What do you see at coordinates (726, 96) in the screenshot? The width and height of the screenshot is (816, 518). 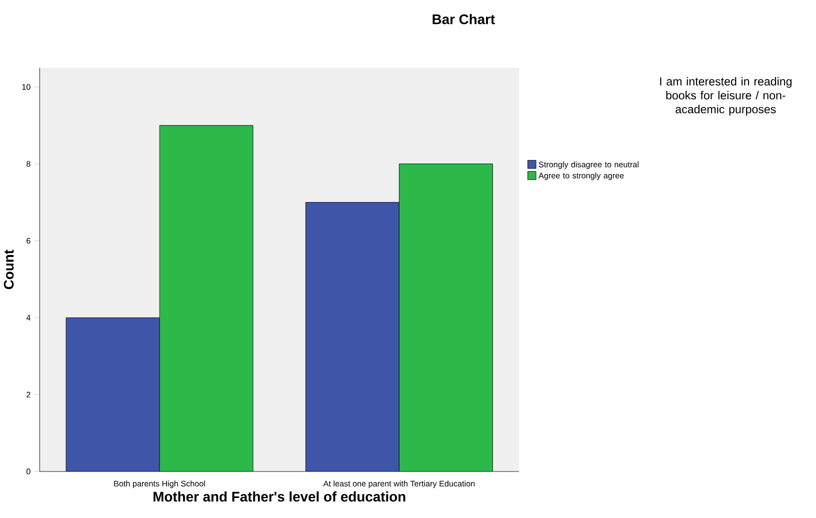 I see `legend-title: I am interested in reading books for leisure / non-academic purposes` at bounding box center [726, 96].